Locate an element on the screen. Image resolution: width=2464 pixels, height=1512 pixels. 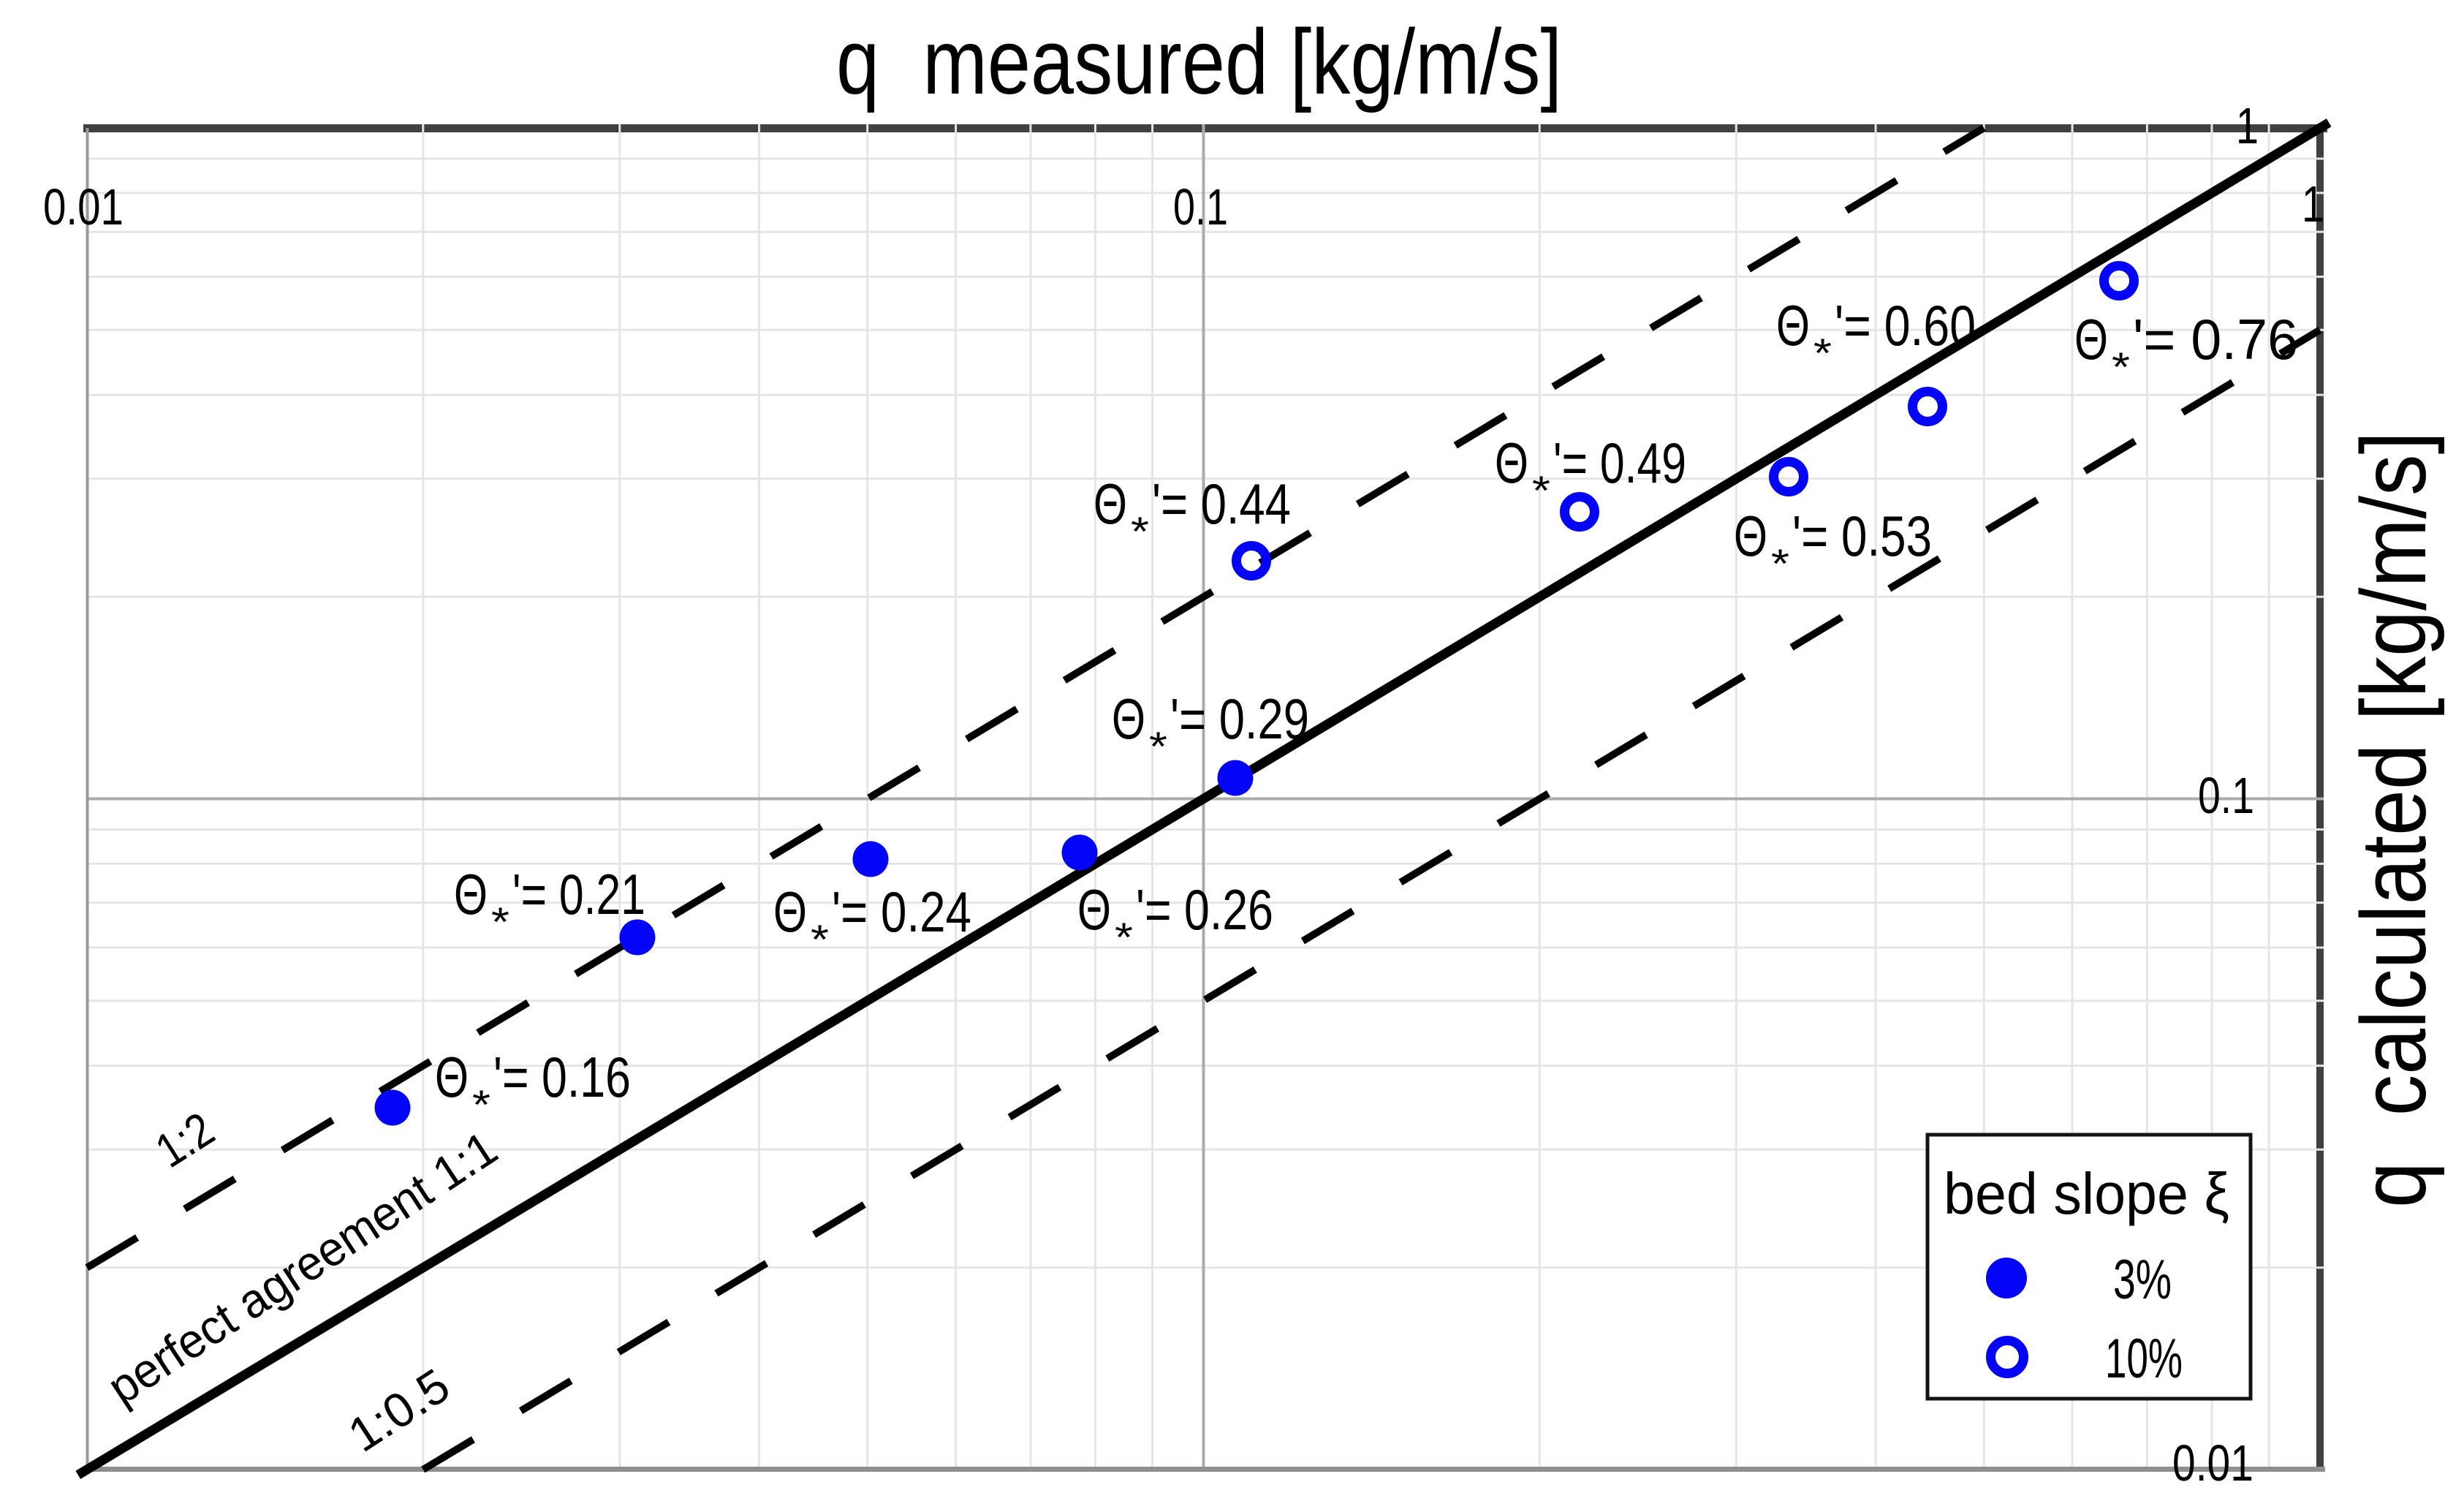
svg-text: '= 0.53 is located at coordinates (1862, 536).